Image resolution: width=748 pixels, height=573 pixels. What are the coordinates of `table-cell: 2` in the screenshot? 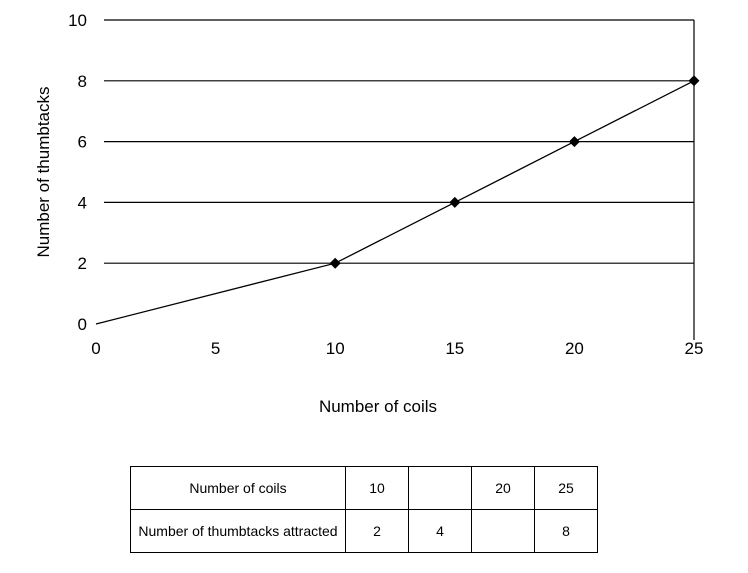 It's located at (377, 531).